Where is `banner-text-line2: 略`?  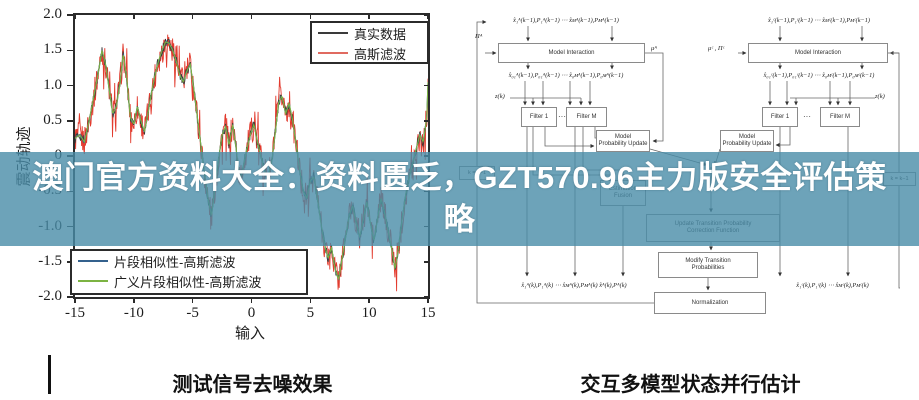
banner-text-line2: 略 is located at coordinates (459, 219).